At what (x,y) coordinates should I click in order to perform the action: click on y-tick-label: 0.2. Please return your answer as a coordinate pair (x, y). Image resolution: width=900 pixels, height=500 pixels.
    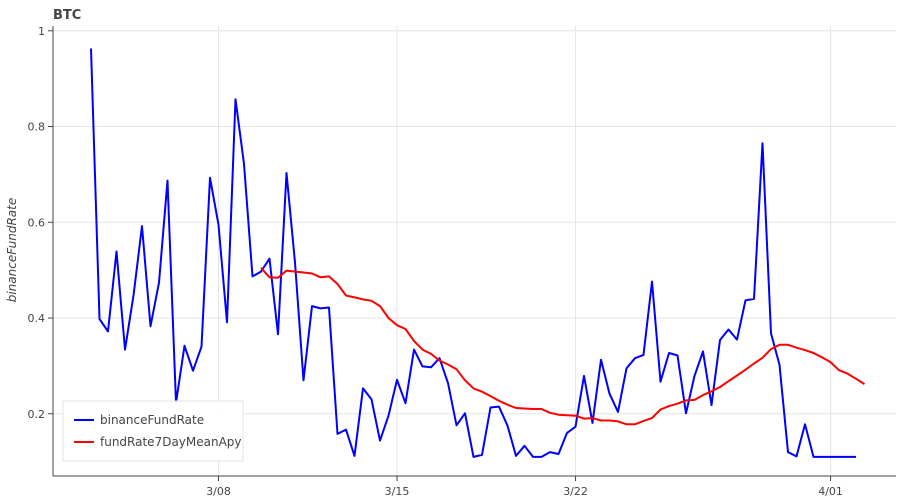
    Looking at the image, I should click on (37, 414).